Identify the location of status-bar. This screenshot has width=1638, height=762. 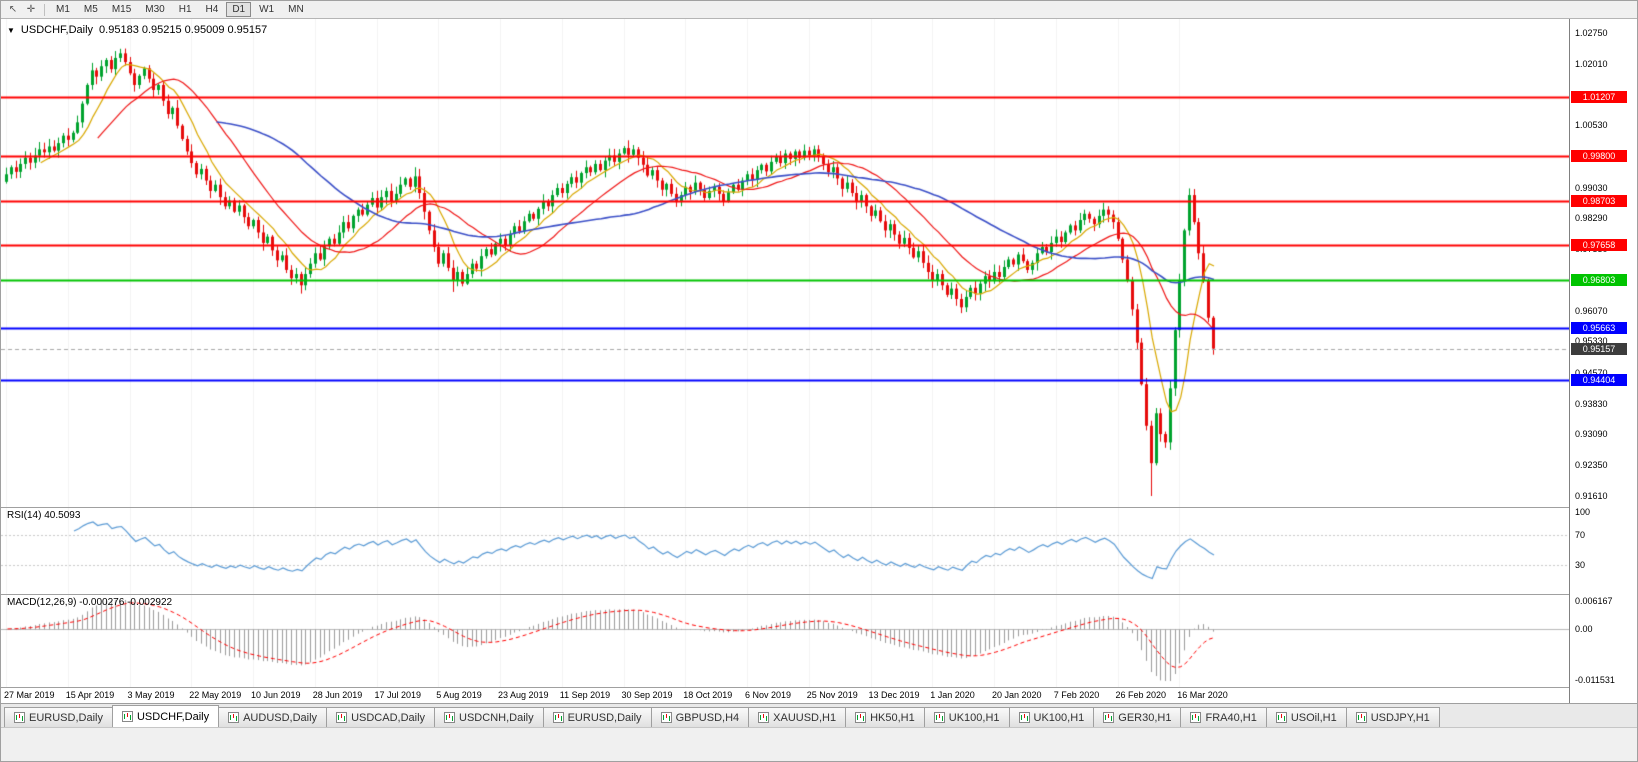
(819, 744).